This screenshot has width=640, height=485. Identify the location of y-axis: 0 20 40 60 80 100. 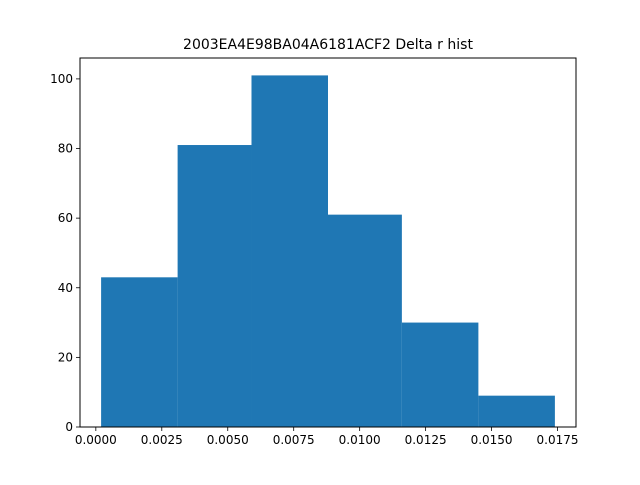
(65, 253).